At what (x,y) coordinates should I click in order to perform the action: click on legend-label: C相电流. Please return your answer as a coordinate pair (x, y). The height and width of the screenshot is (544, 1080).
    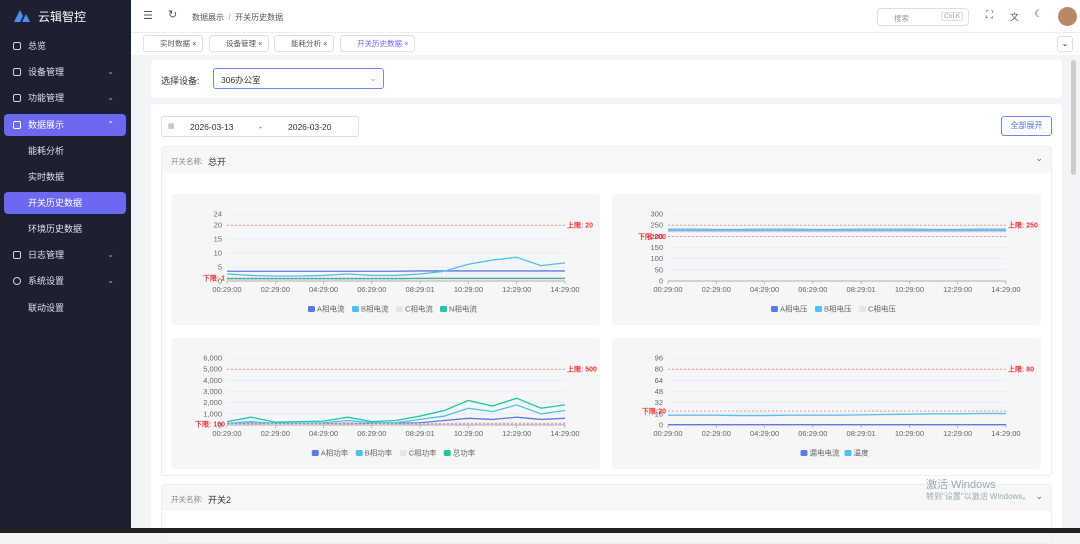
    Looking at the image, I should click on (419, 309).